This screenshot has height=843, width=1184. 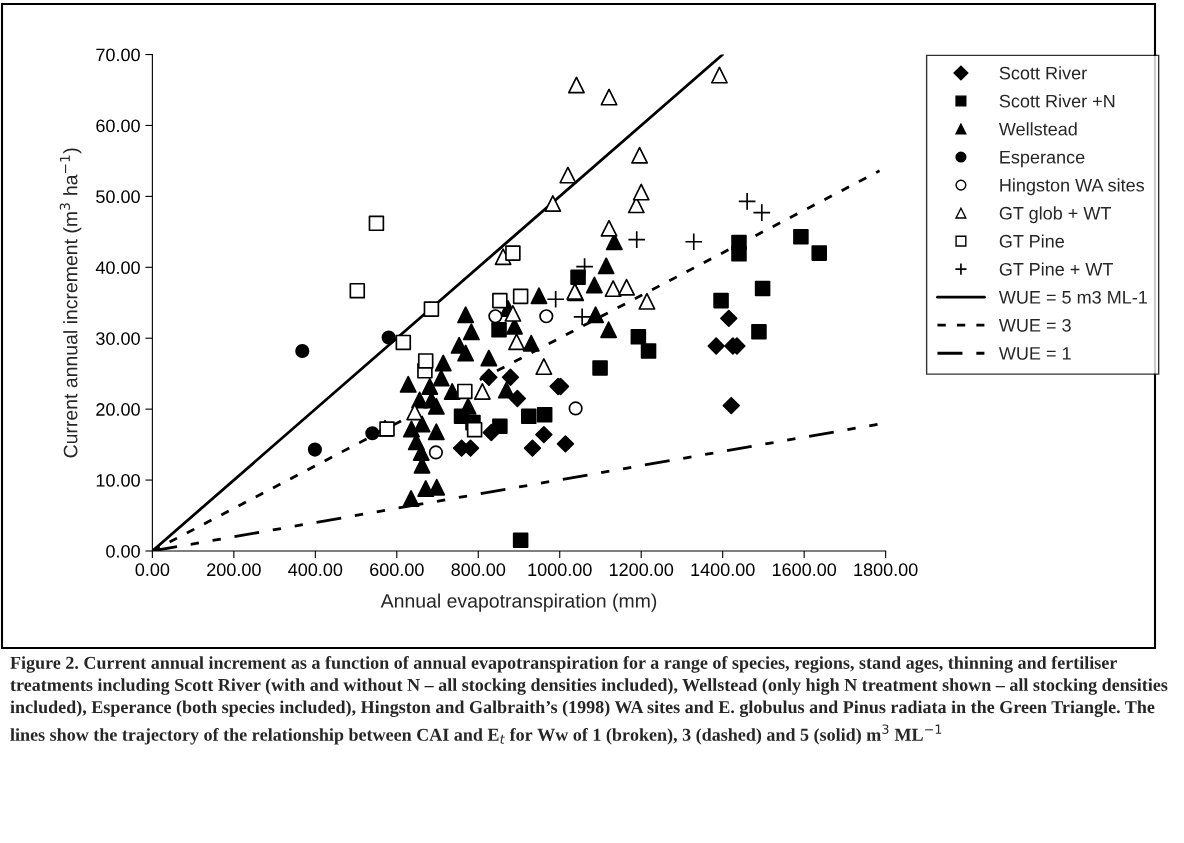 What do you see at coordinates (478, 570) in the screenshot?
I see `x-tick-label: 800.00` at bounding box center [478, 570].